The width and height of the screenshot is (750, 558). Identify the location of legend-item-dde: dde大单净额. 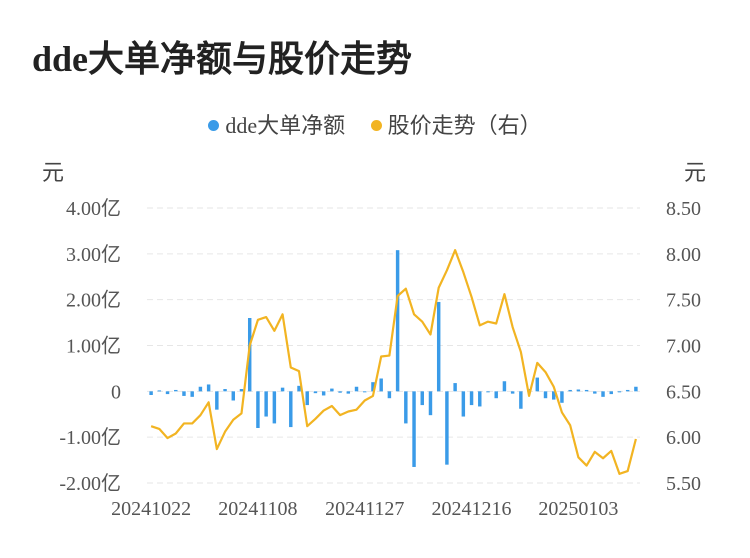
(276, 124).